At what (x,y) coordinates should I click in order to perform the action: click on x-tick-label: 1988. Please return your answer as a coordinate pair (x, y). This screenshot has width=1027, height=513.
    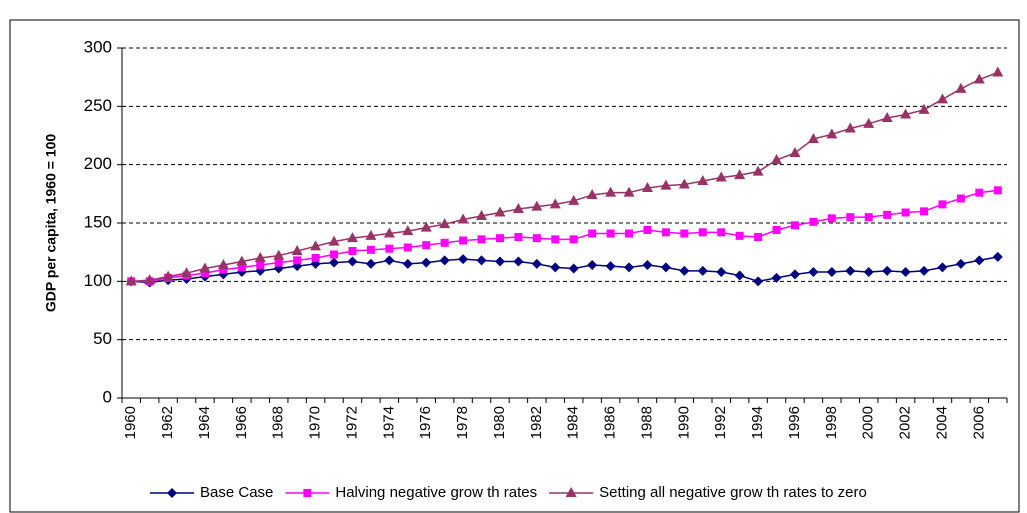
    Looking at the image, I should click on (646, 422).